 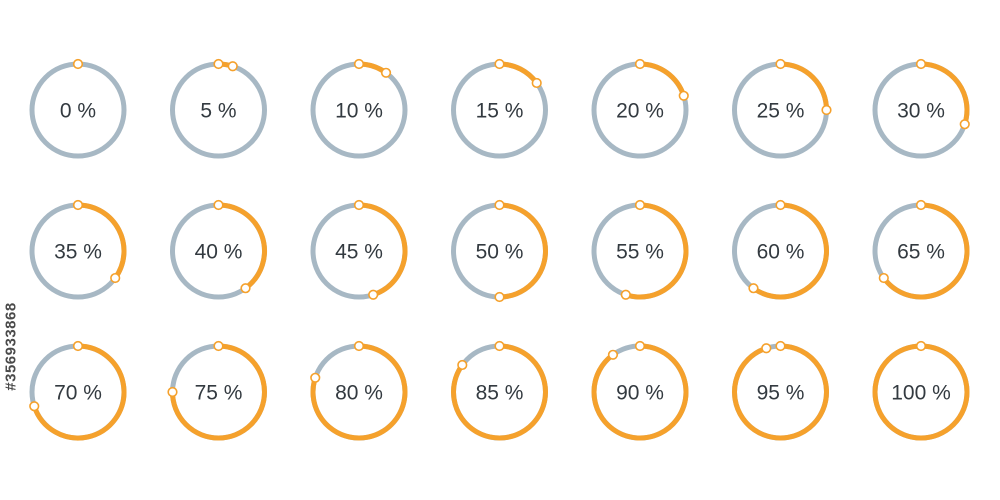 I want to click on gauge: 0 %, so click(x=78, y=108).